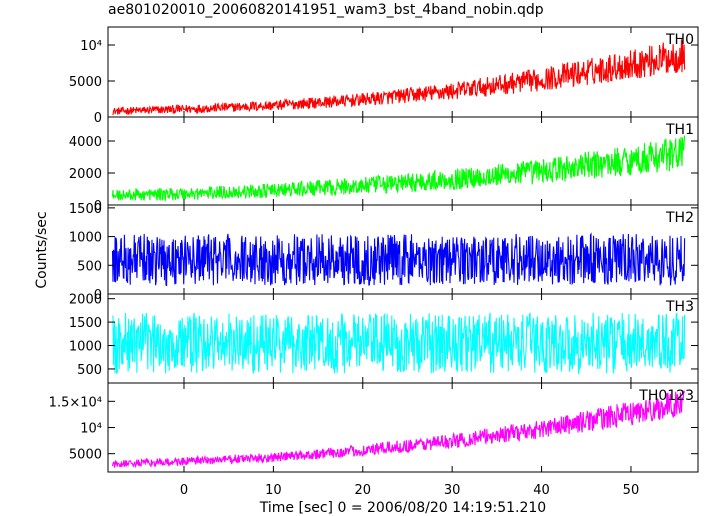 Image resolution: width=717 pixels, height=516 pixels. I want to click on y-axis-label: Counts/sec, so click(42, 249).